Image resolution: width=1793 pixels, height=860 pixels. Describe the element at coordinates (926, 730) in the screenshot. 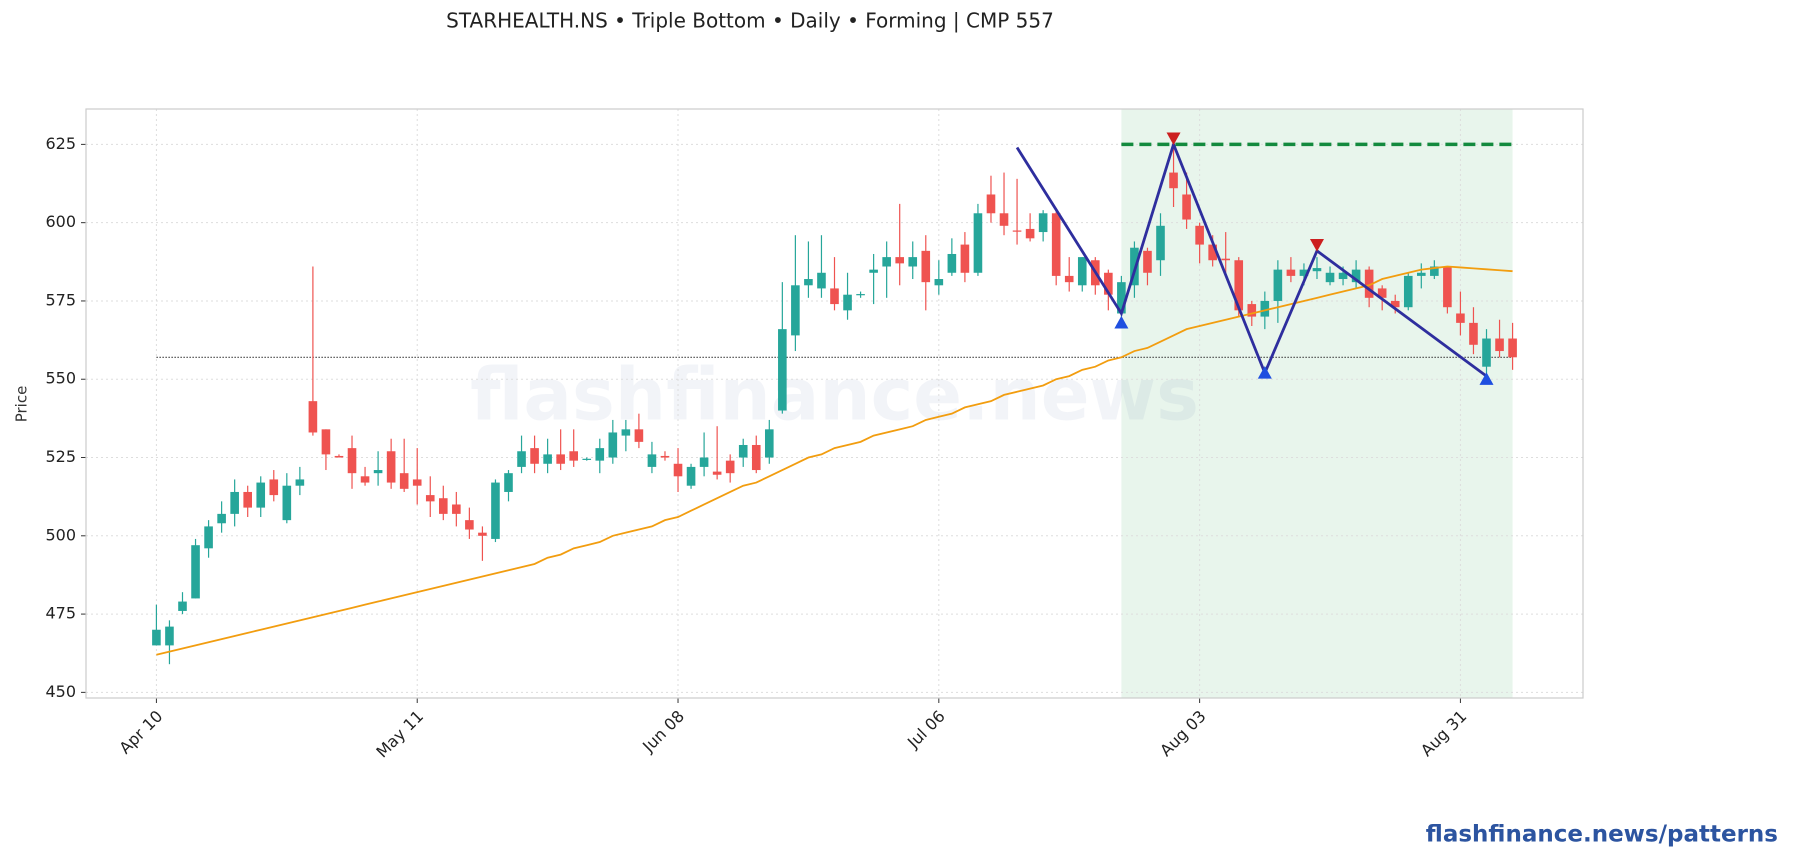

I see `x-tick-label: Jul 06` at that location.